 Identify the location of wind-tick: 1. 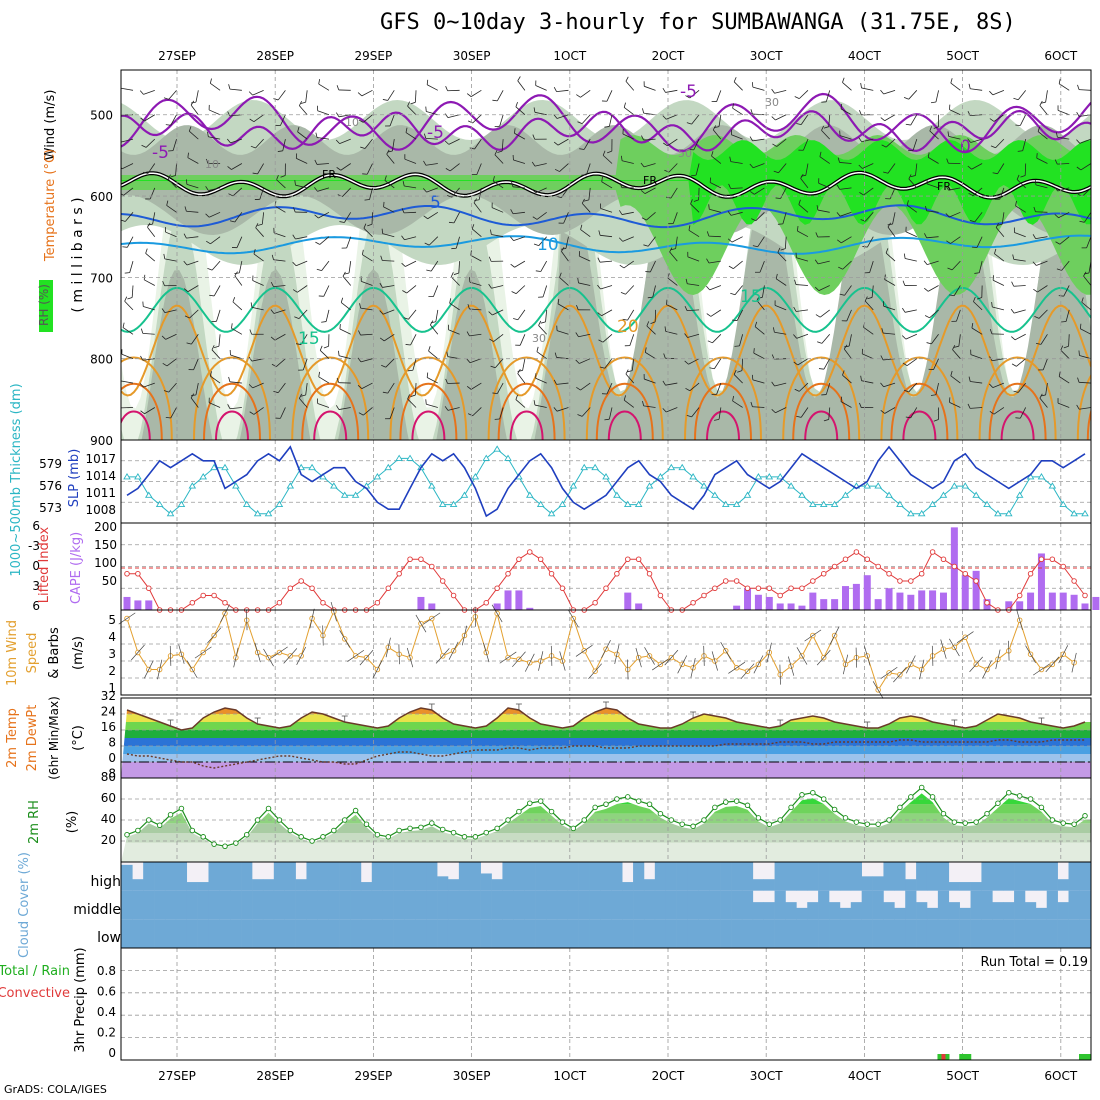
(112, 688).